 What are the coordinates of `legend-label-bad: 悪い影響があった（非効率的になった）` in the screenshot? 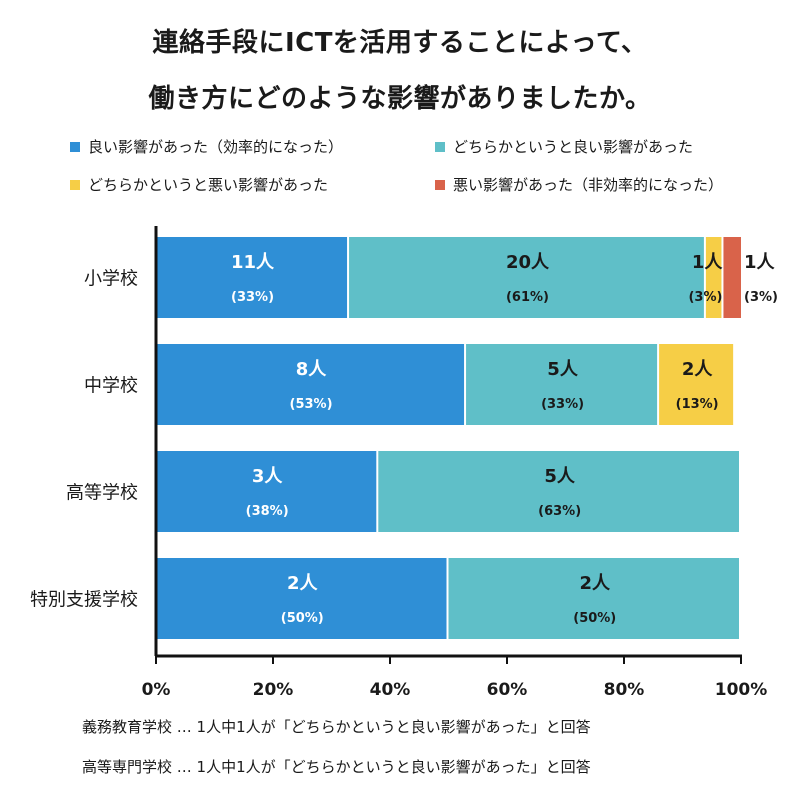 It's located at (588, 185).